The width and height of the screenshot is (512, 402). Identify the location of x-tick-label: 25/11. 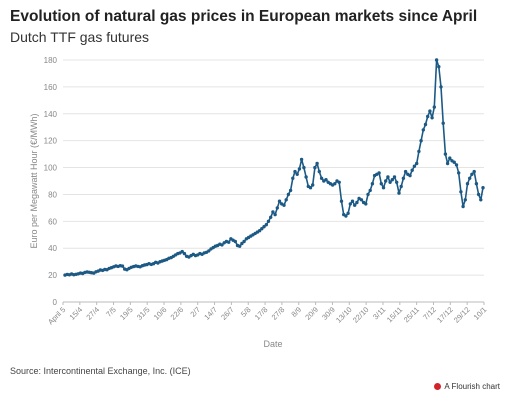
(411, 314).